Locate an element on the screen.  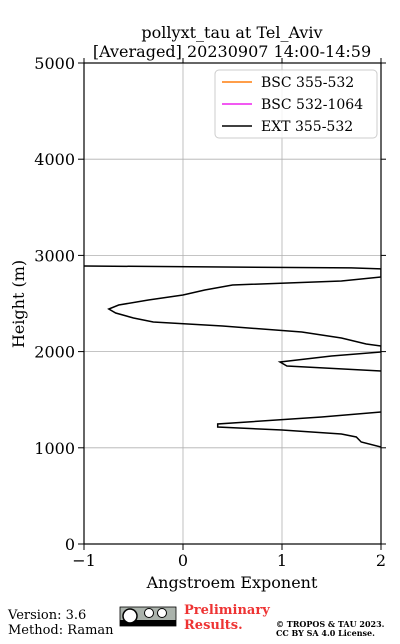
status-line: Results. is located at coordinates (213, 625).